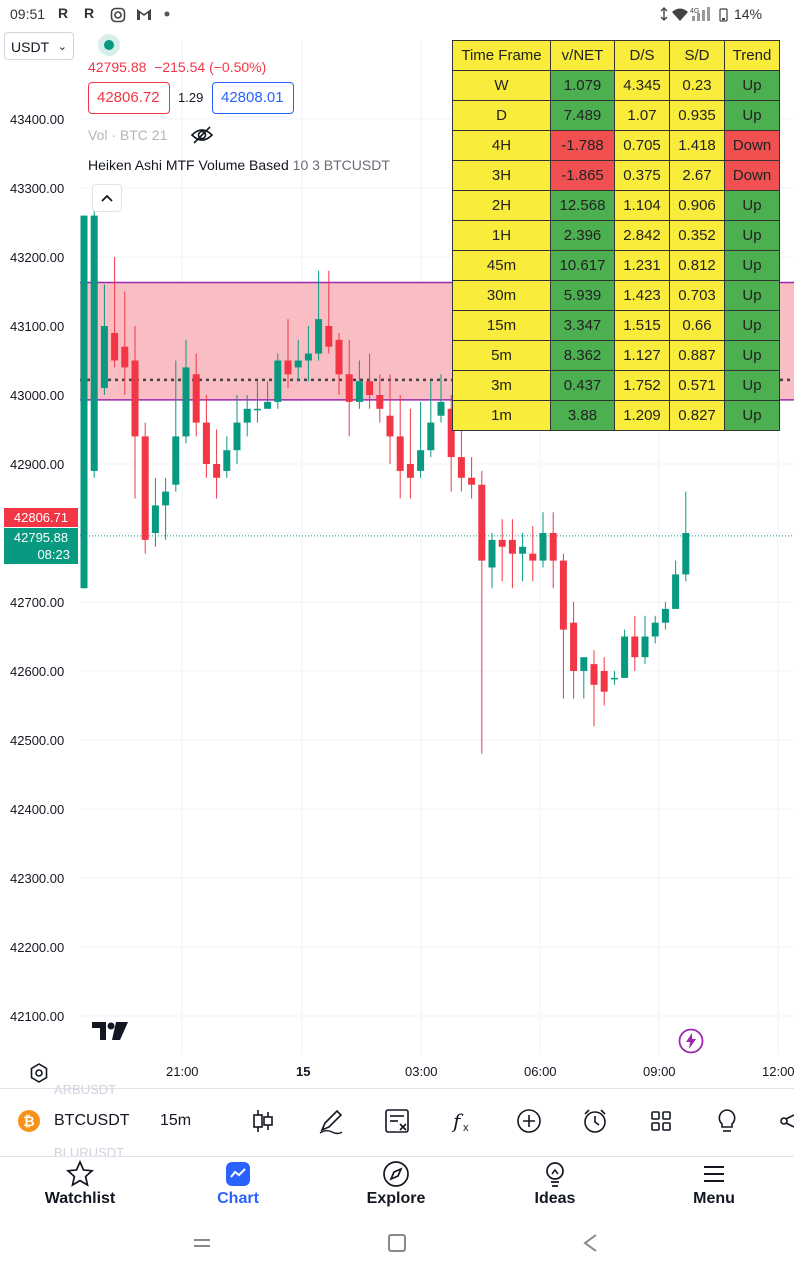  I want to click on header-trend: Trend, so click(752, 55).